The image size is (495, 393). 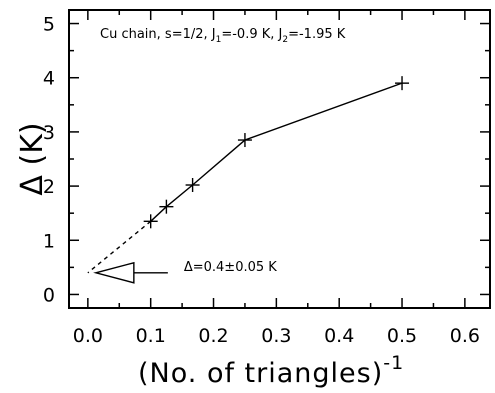 I want to click on annotation-layer: Δ=0.4±0.05 K, so click(x=185, y=272).